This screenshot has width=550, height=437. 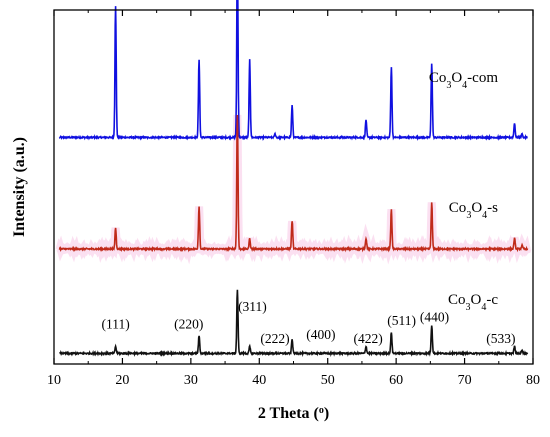 I want to click on hkl-label: (422), so click(x=367, y=338).